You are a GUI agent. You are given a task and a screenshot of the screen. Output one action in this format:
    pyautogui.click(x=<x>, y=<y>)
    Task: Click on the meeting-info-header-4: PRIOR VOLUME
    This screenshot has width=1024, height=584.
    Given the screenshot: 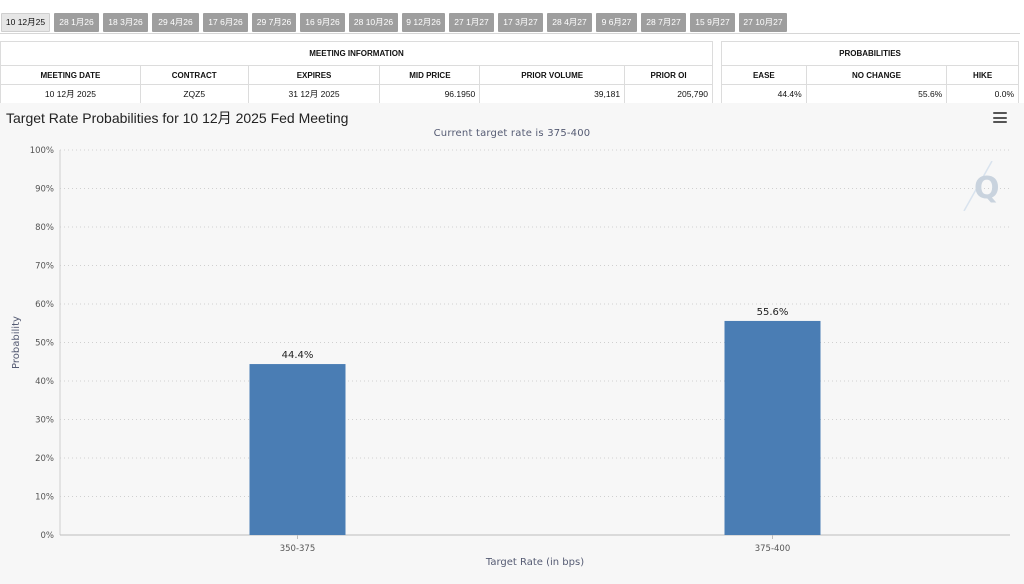 What is the action you would take?
    pyautogui.click(x=552, y=75)
    